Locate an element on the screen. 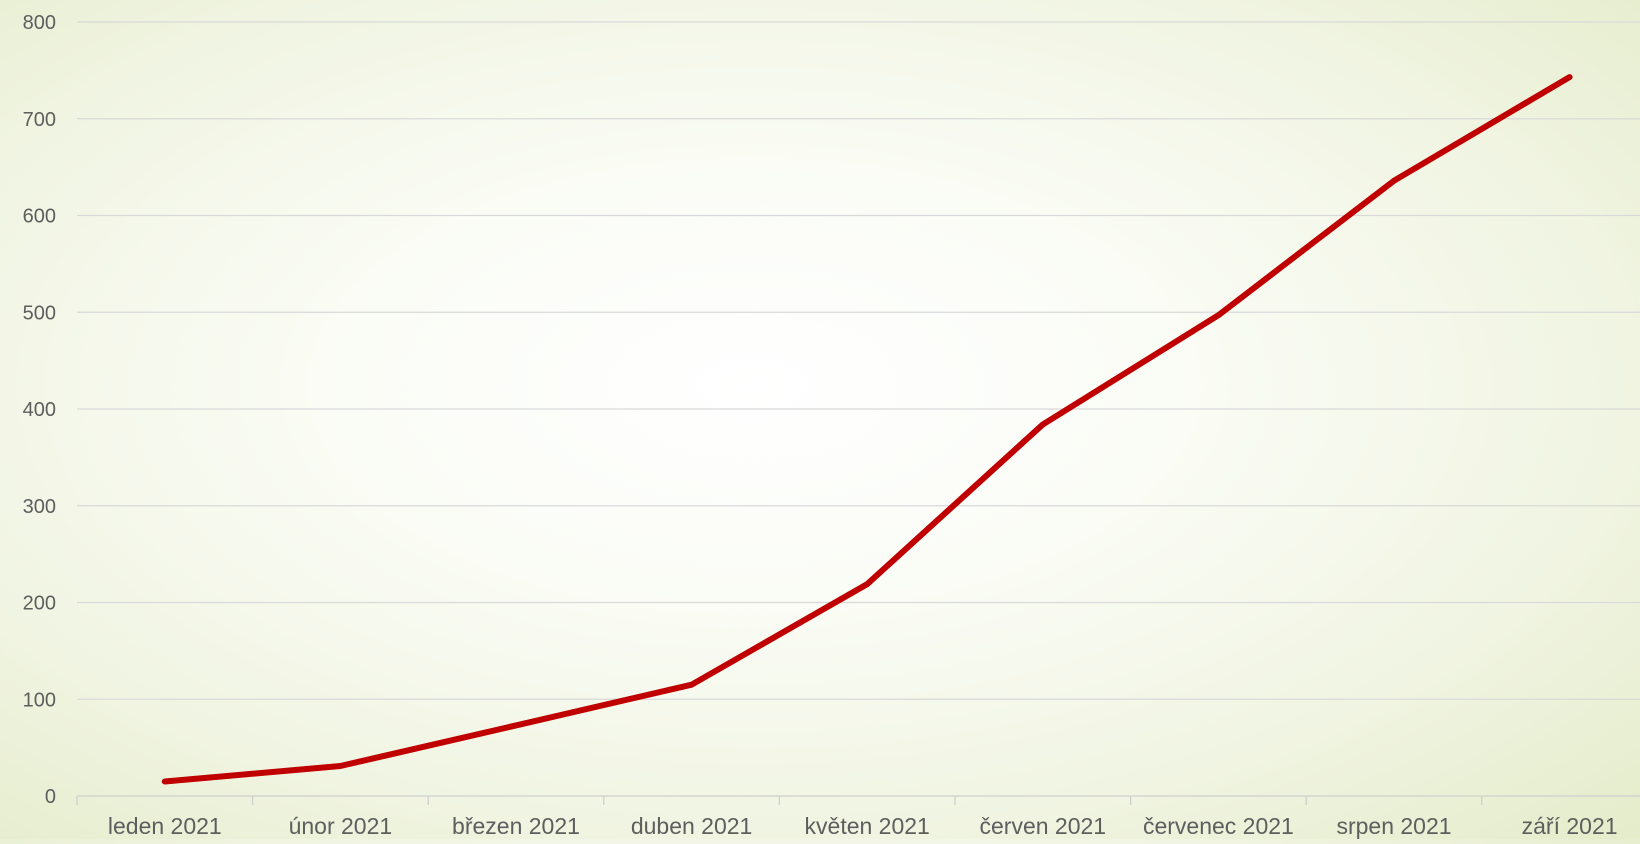 The image size is (1640, 844). y-tick-label: 700 is located at coordinates (39, 120).